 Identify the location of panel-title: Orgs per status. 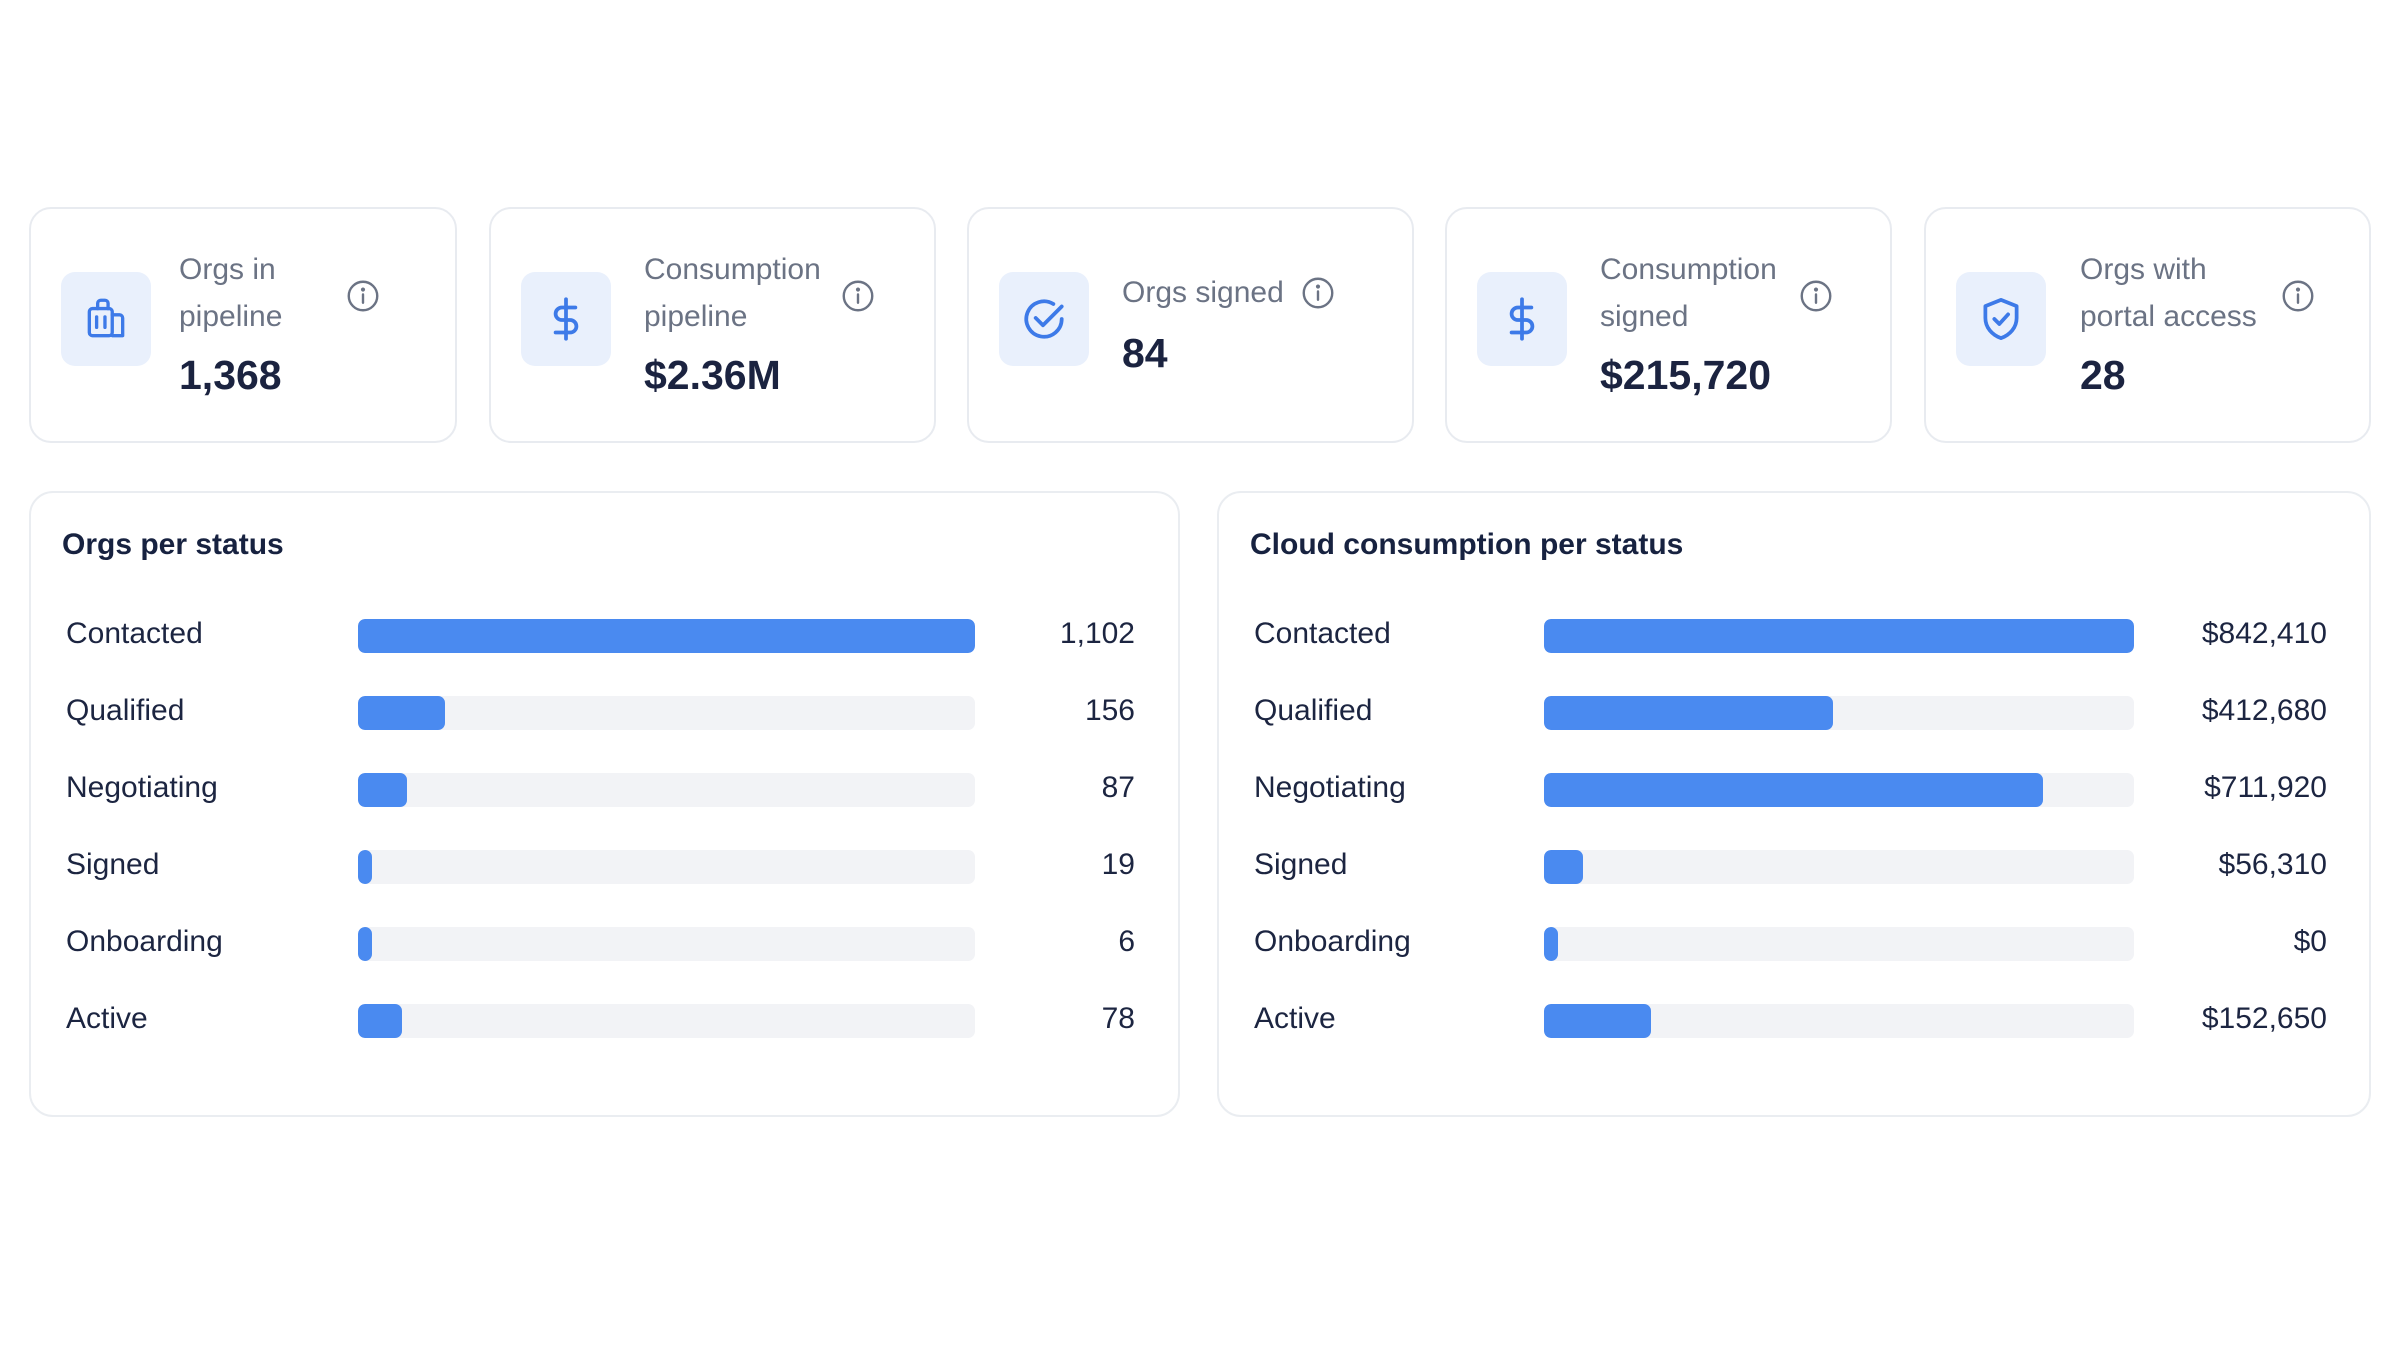
(173, 544).